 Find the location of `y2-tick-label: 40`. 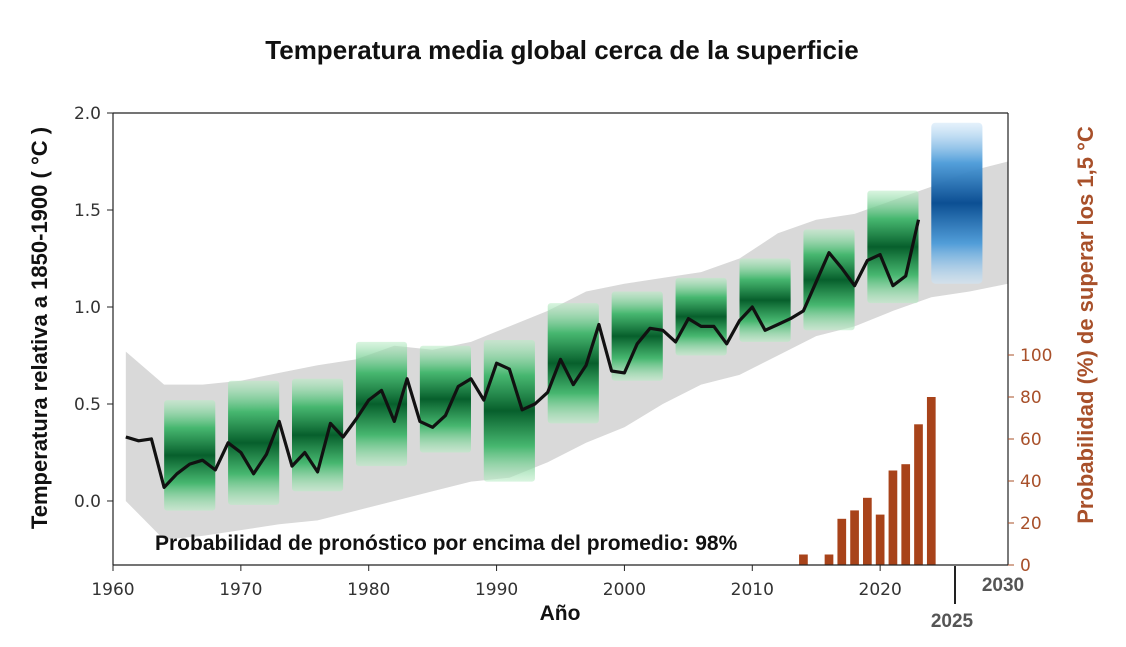

y2-tick-label: 40 is located at coordinates (1031, 482).